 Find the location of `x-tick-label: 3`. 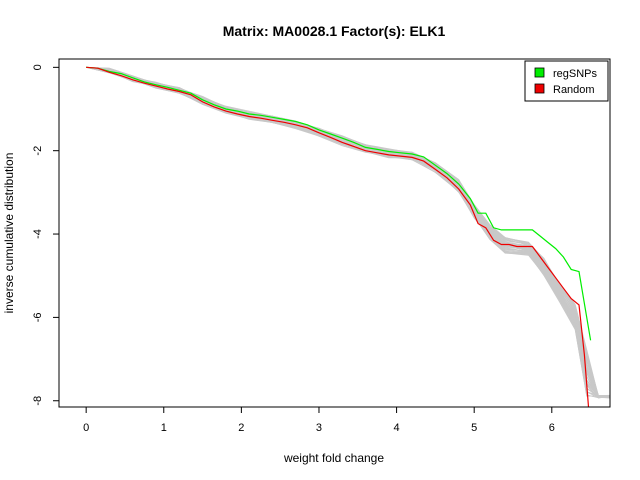

x-tick-label: 3 is located at coordinates (319, 428).